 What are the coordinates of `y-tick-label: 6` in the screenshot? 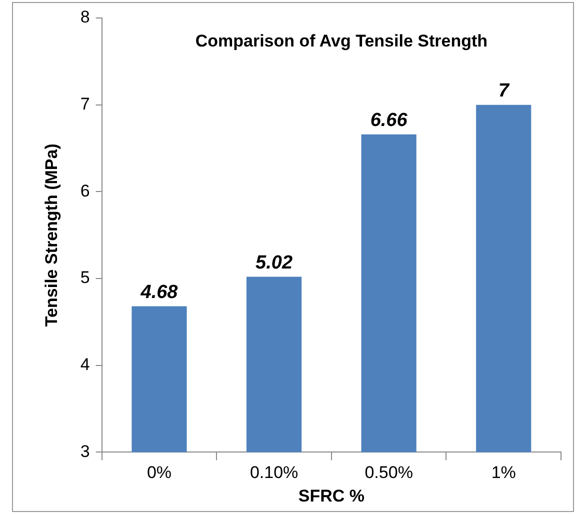 It's located at (85, 190).